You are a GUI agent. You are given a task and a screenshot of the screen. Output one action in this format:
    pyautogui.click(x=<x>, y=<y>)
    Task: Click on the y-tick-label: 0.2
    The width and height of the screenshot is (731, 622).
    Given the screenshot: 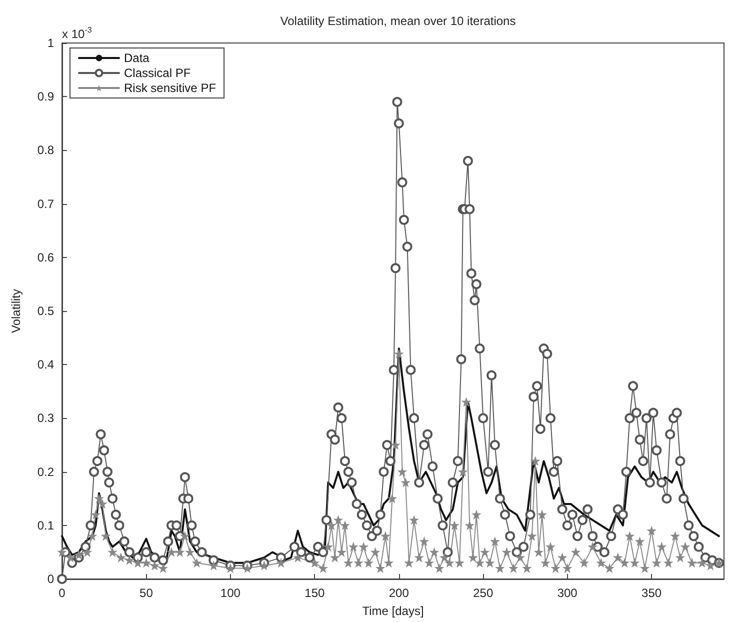 What is the action you would take?
    pyautogui.click(x=45, y=471)
    